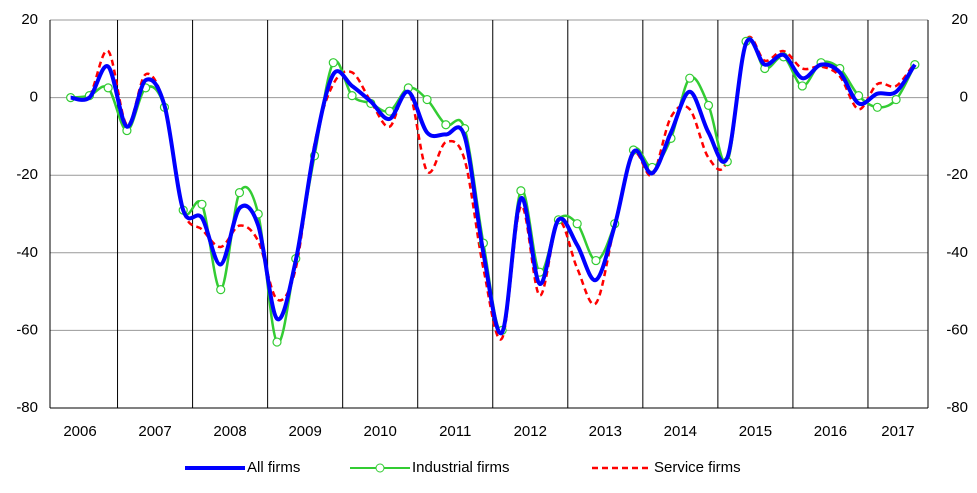  Describe the element at coordinates (229, 431) in the screenshot. I see `x-tick-label: 2008` at that location.